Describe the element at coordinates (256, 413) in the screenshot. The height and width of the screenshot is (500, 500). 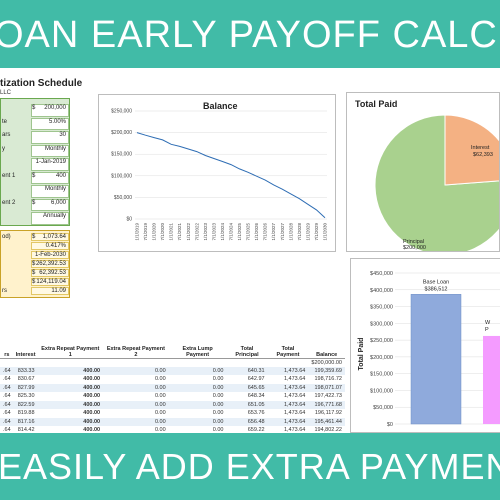
I see `table-cell: 653.76` at that location.